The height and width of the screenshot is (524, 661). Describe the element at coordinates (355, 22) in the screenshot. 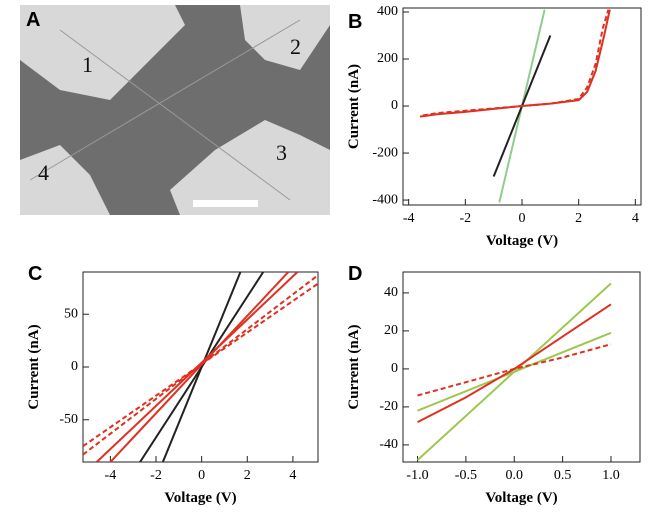

I see `panel-label: B` at that location.